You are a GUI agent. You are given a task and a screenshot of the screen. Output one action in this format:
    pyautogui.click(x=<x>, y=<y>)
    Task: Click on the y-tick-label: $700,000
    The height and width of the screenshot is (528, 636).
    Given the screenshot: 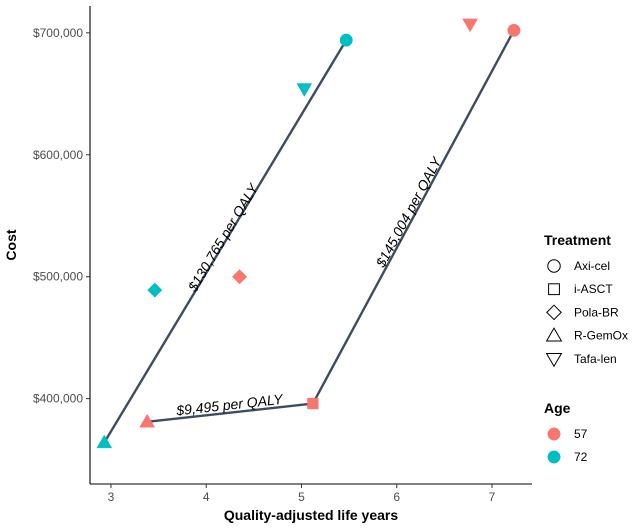 What is the action you would take?
    pyautogui.click(x=58, y=33)
    